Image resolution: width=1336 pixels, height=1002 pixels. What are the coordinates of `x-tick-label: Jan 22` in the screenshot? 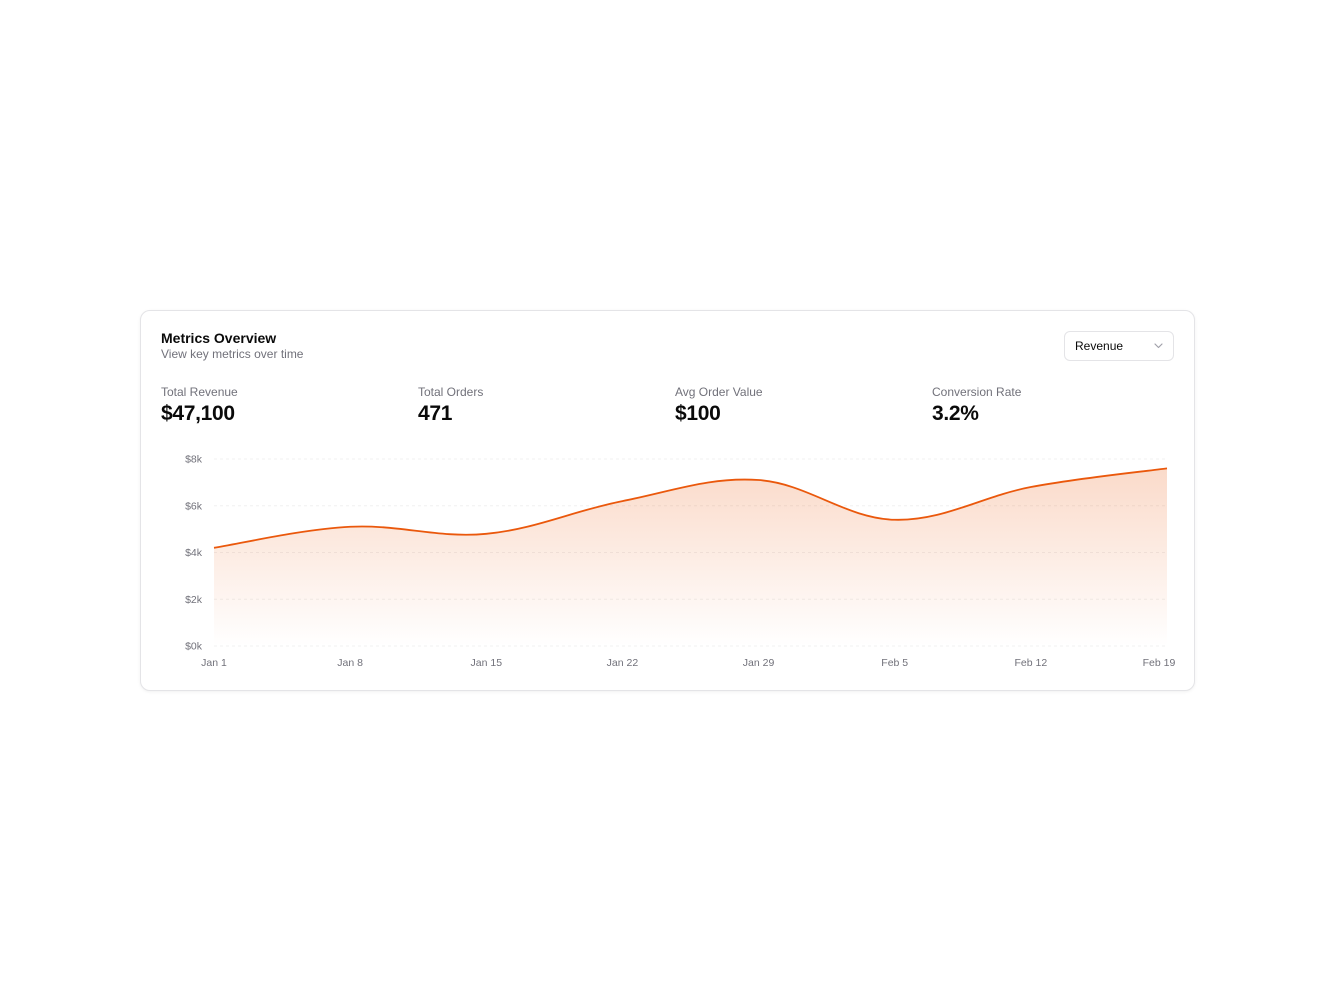 It's located at (623, 663).